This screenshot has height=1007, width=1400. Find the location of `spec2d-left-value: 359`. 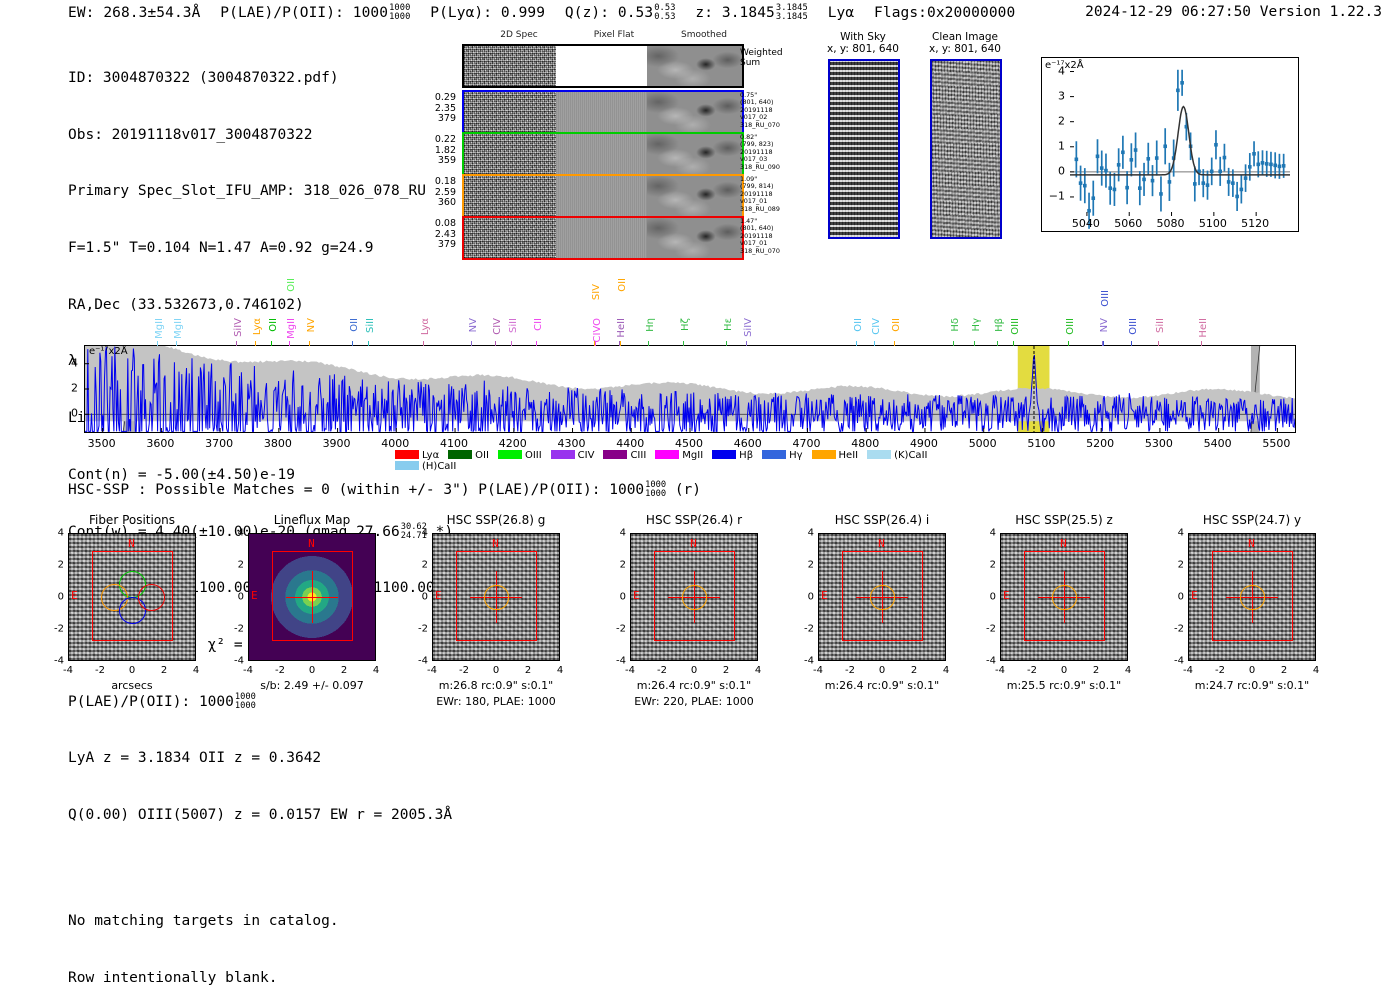

spec2d-left-value: 359 is located at coordinates (446, 161).